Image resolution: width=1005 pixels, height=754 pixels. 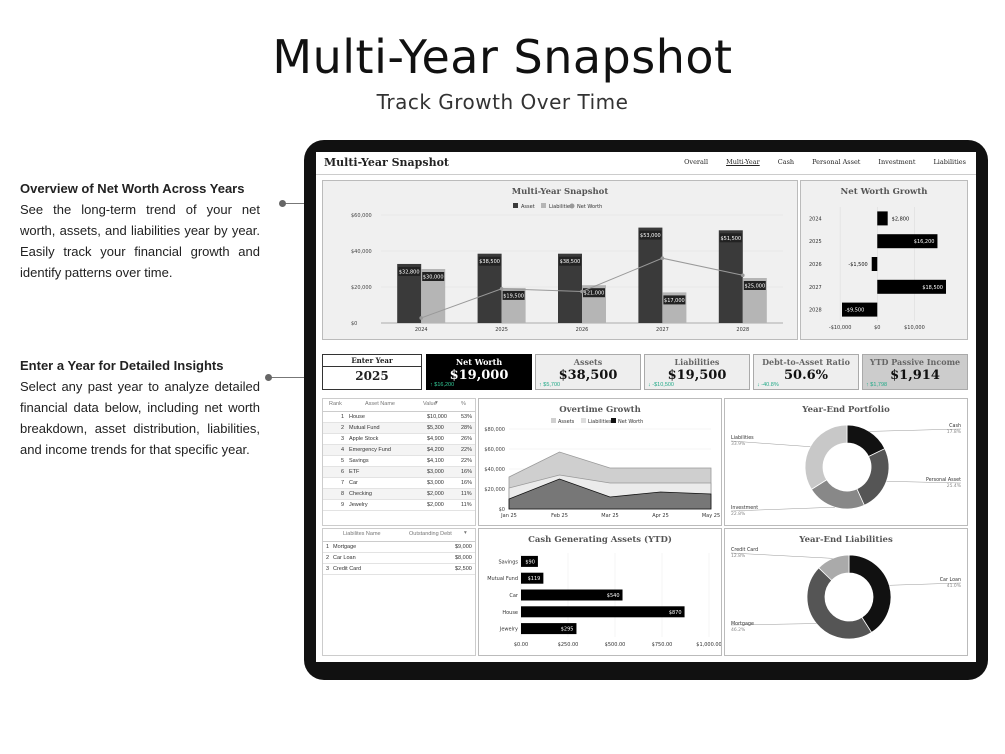 What do you see at coordinates (943, 480) in the screenshot?
I see `slice-label: Personal Asset` at bounding box center [943, 480].